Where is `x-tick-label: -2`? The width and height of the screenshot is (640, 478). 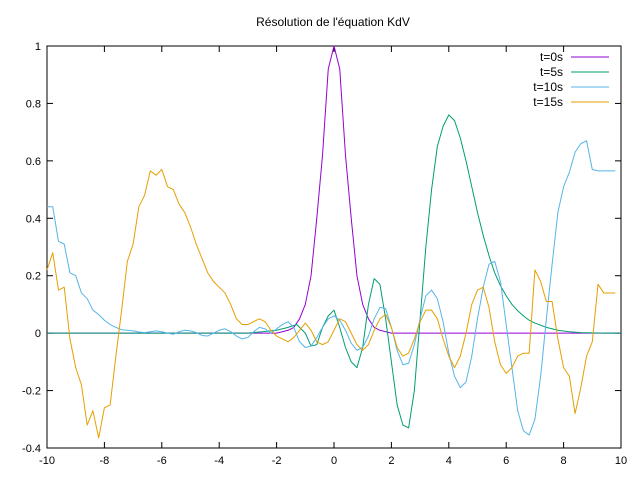
x-tick-label: -2 is located at coordinates (277, 461).